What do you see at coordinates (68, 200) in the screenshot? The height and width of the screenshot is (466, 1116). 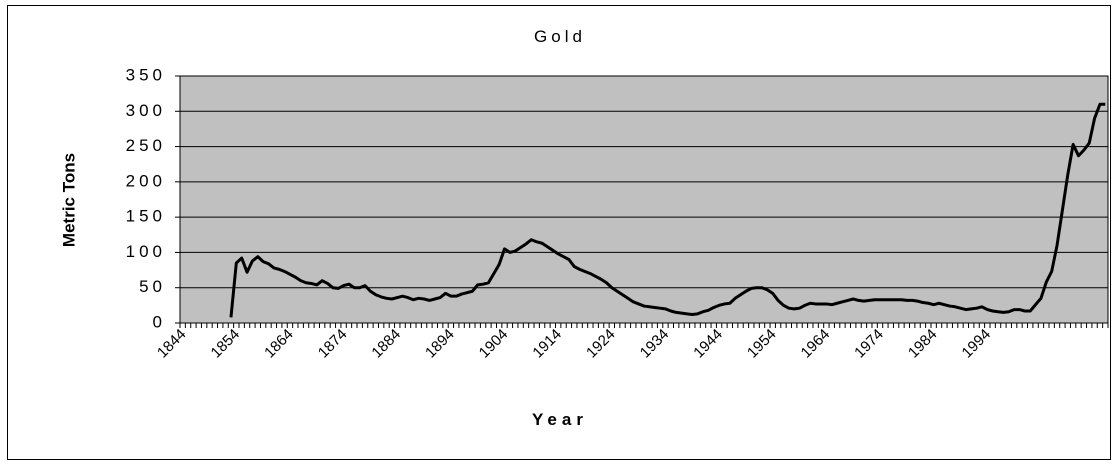 I see `y-axis-title: Metric Tons` at bounding box center [68, 200].